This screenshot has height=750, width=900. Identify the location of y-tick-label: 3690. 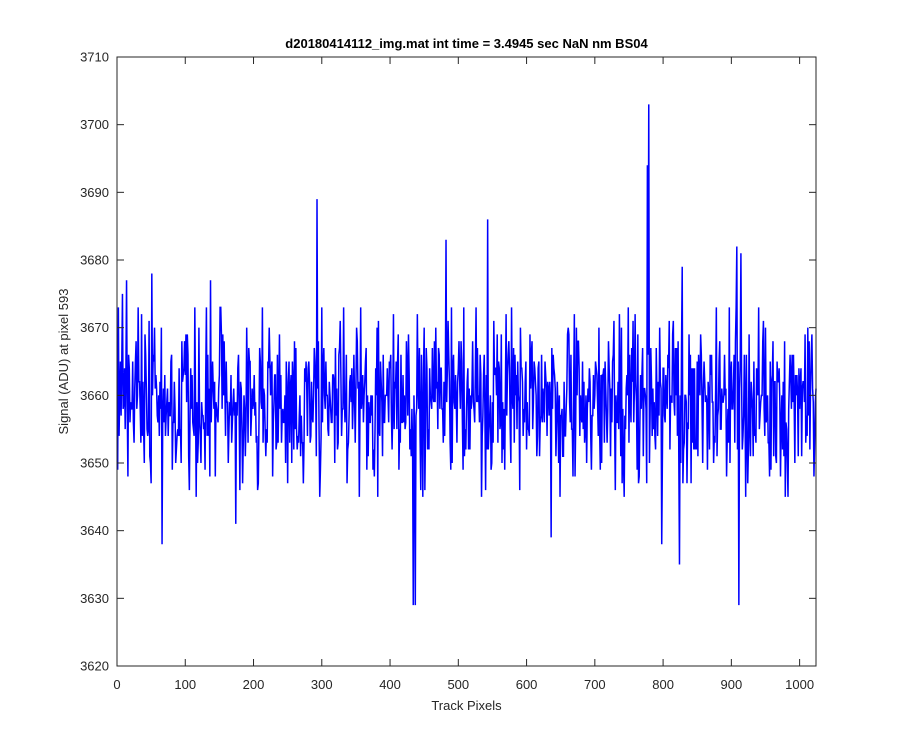
(94, 192).